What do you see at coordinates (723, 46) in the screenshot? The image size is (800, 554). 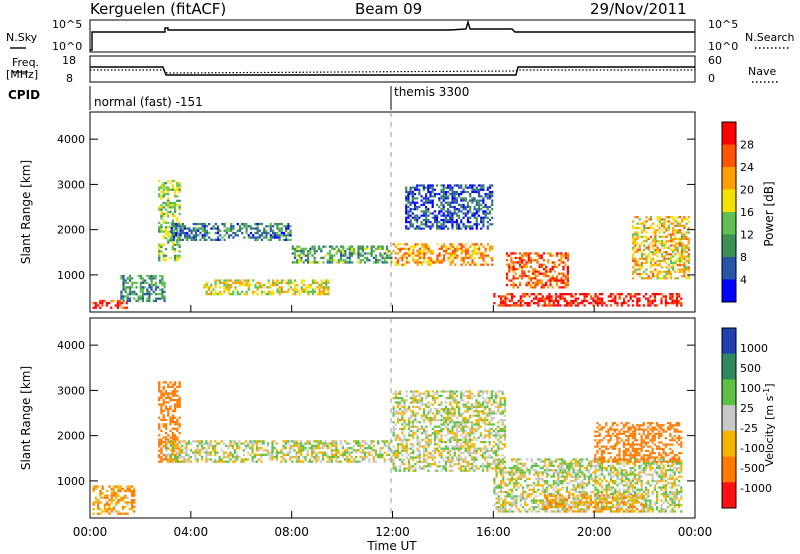 I see `nsearch-tick-bottom: 10^0` at bounding box center [723, 46].